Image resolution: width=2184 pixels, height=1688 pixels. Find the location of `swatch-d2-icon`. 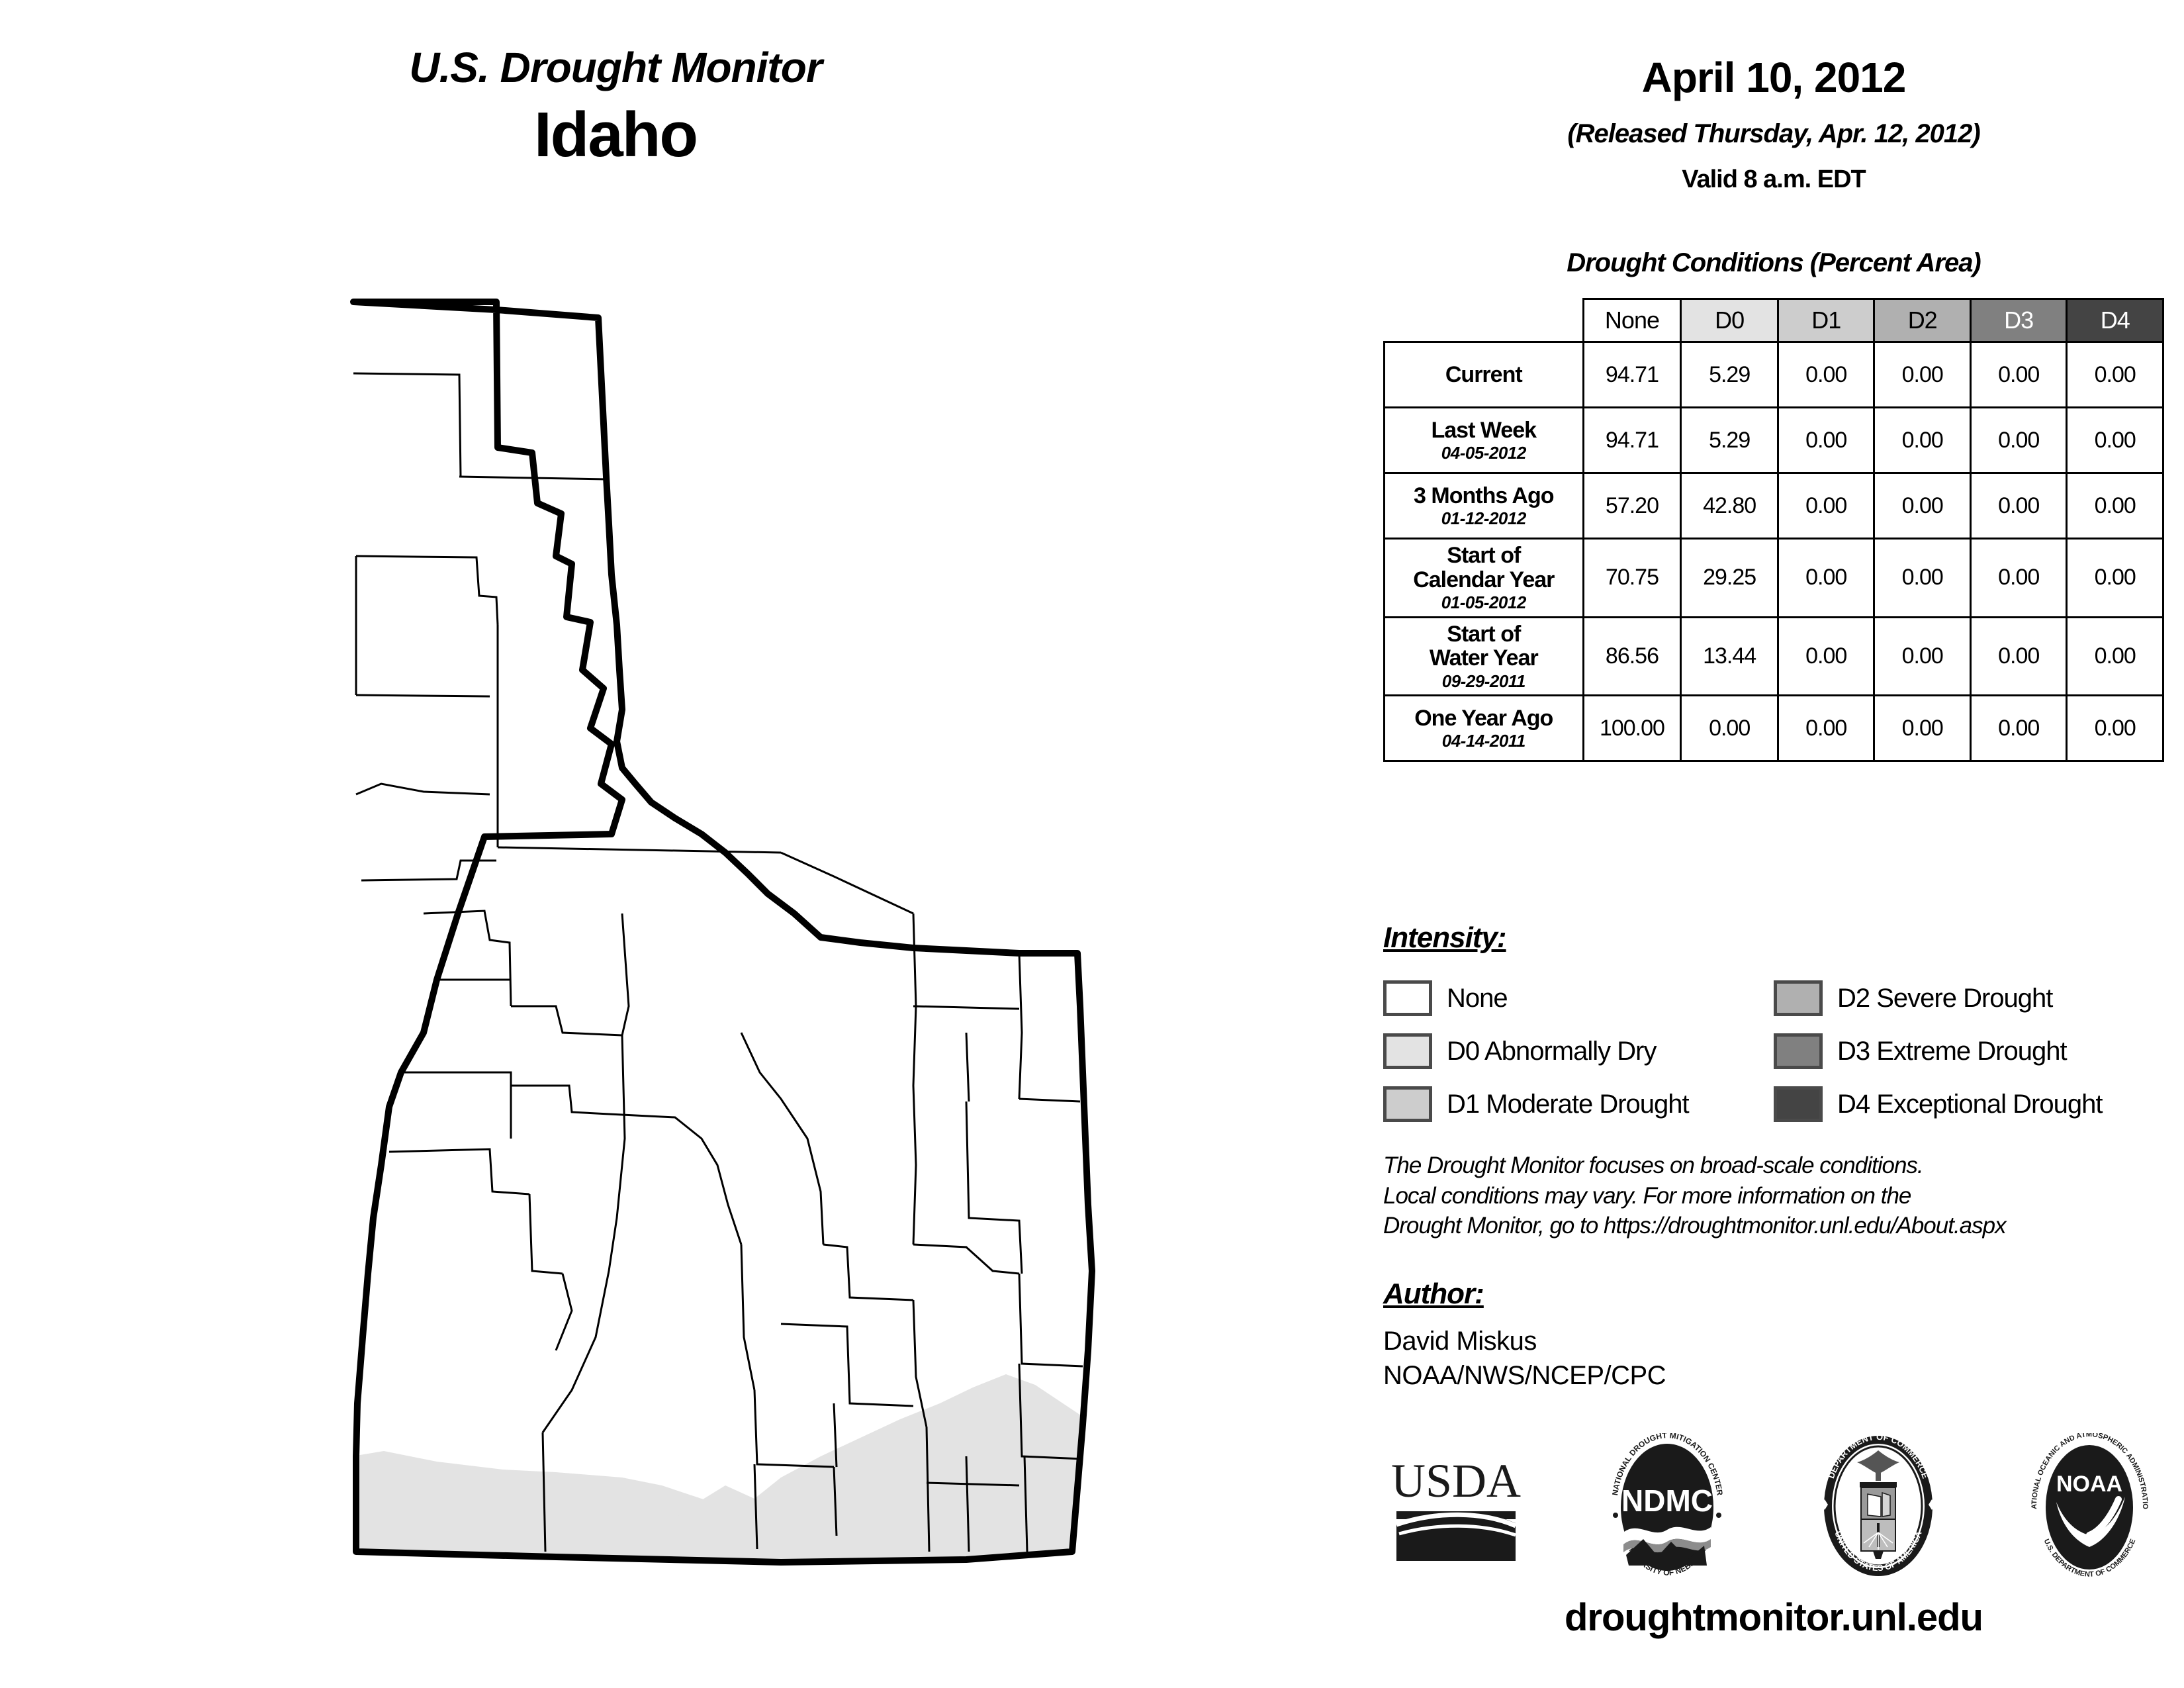

swatch-d2-icon is located at coordinates (1798, 998).